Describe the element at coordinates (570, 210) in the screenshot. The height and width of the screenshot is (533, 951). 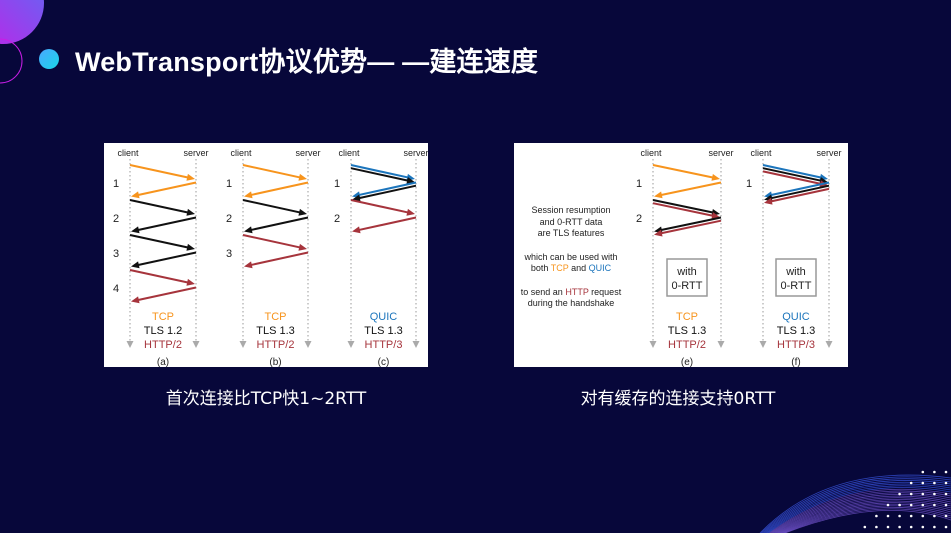
I see `note-line: Session resumption` at that location.